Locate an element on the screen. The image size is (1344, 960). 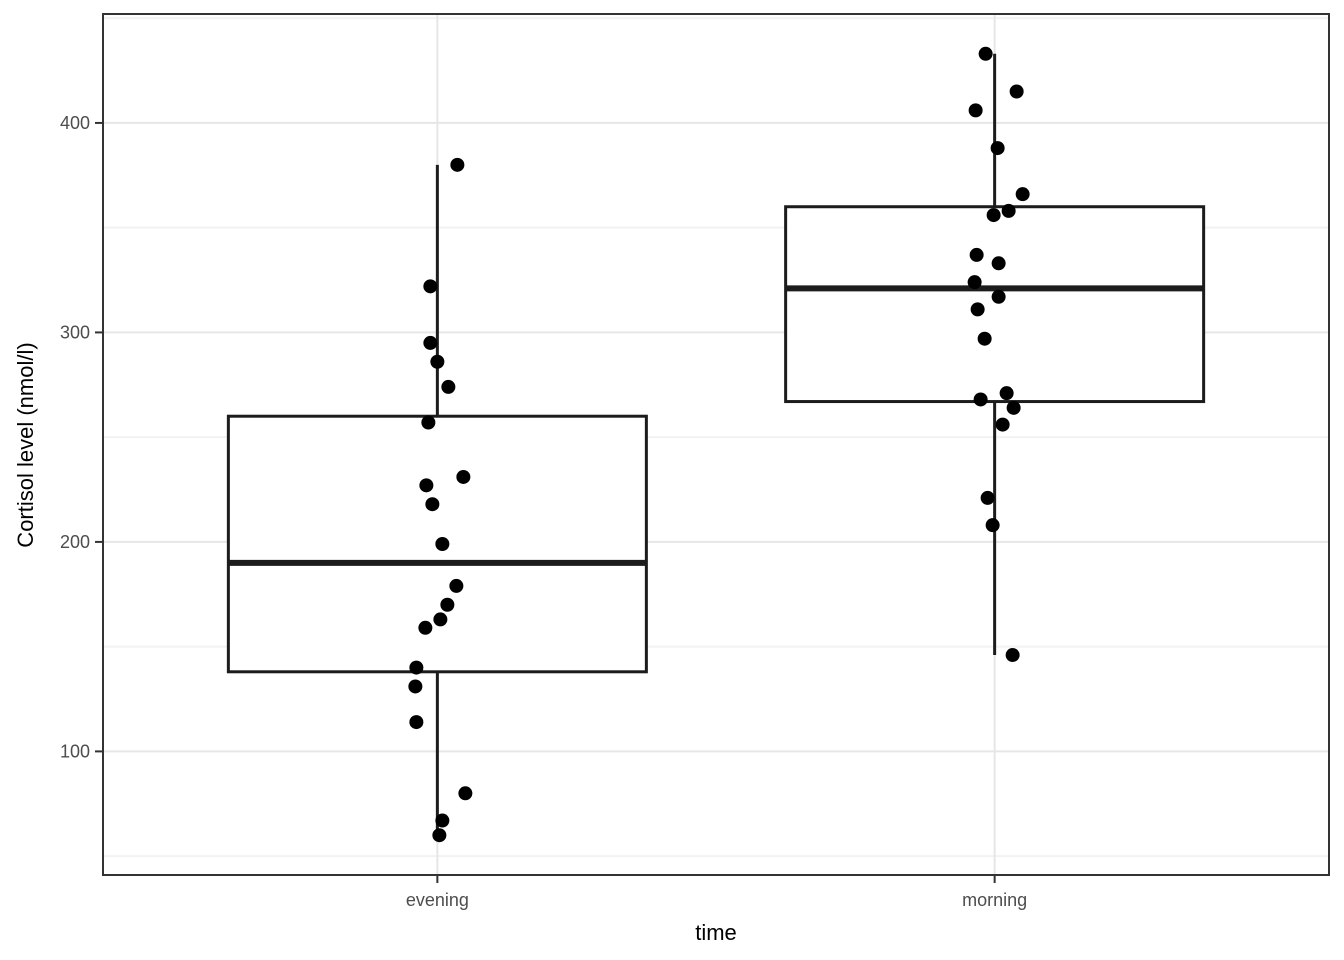
y-axis-title: Cortisol level (nmol/l) is located at coordinates (25, 445).